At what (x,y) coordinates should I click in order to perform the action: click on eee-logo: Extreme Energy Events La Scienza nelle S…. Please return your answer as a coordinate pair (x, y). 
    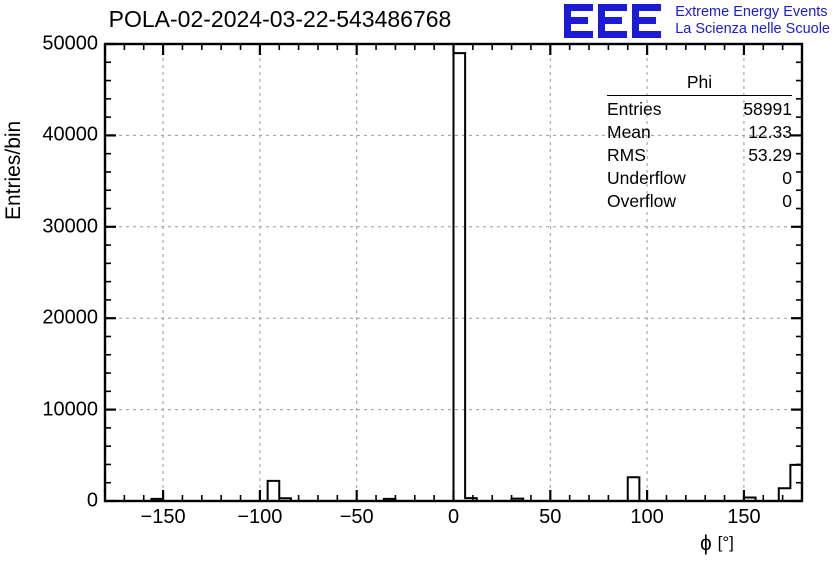
    Looking at the image, I should click on (696, 21).